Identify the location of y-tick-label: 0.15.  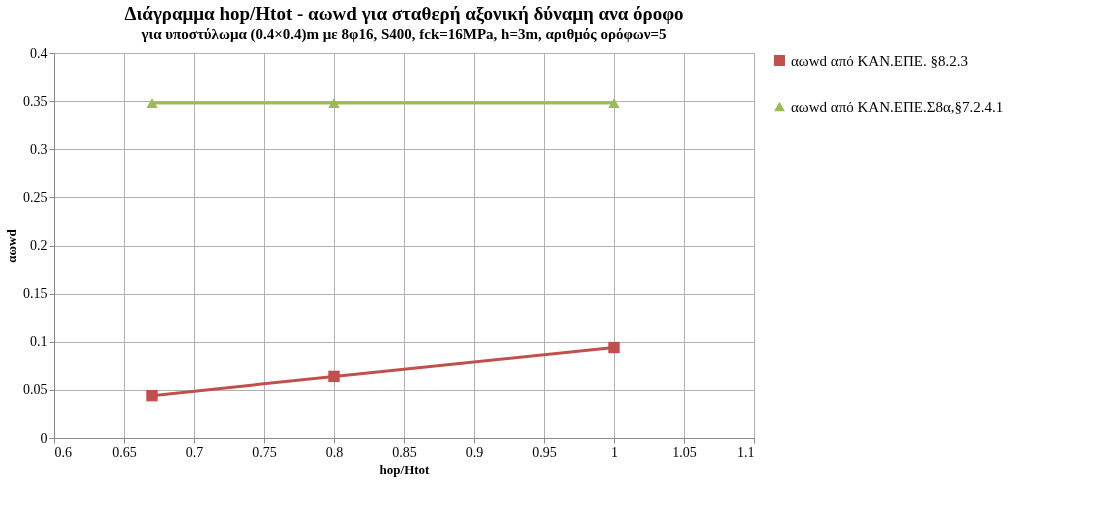
(35, 294).